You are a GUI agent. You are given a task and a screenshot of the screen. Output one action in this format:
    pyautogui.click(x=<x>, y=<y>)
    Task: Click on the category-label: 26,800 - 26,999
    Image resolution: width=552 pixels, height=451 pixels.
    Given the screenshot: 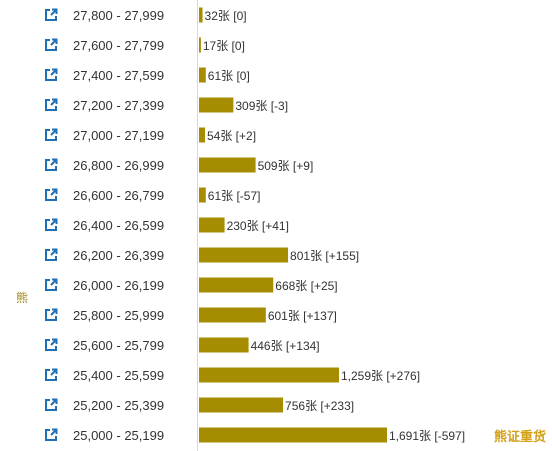 What is the action you would take?
    pyautogui.click(x=118, y=165)
    